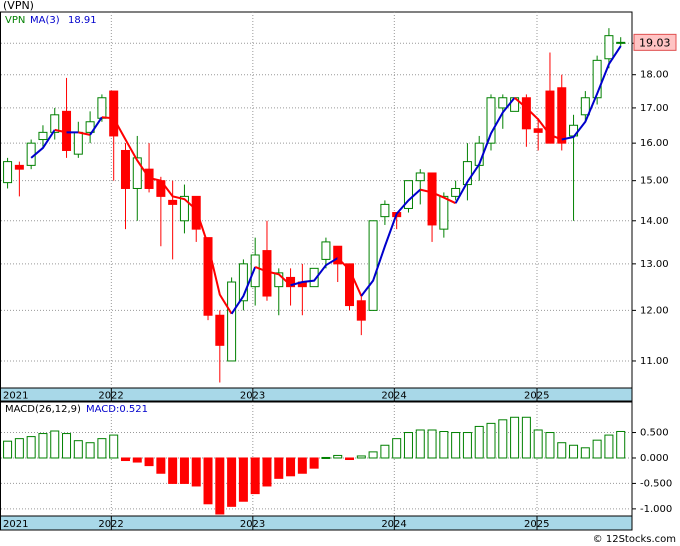 The image size is (680, 546). What do you see at coordinates (654, 264) in the screenshot?
I see `y-tick-label: 13.00` at bounding box center [654, 264].